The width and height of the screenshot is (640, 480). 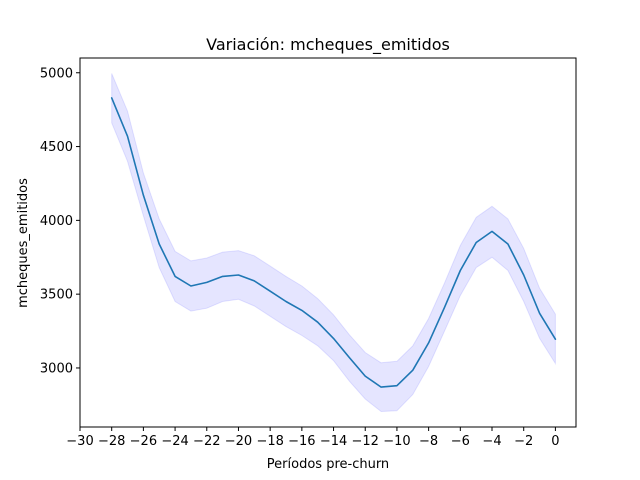 What do you see at coordinates (523, 441) in the screenshot?
I see `x-tick-label: −2` at bounding box center [523, 441].